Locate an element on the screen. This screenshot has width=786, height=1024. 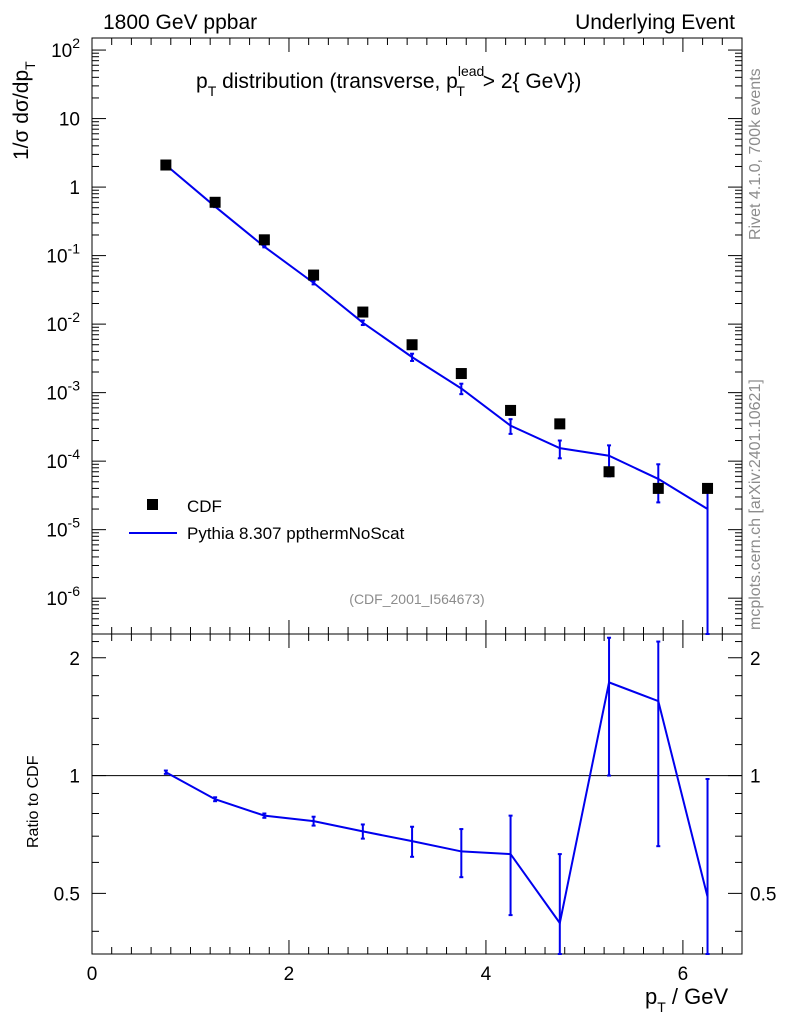
analysis-reference-label: (CDF_2001_I564673) is located at coordinates (416, 599).